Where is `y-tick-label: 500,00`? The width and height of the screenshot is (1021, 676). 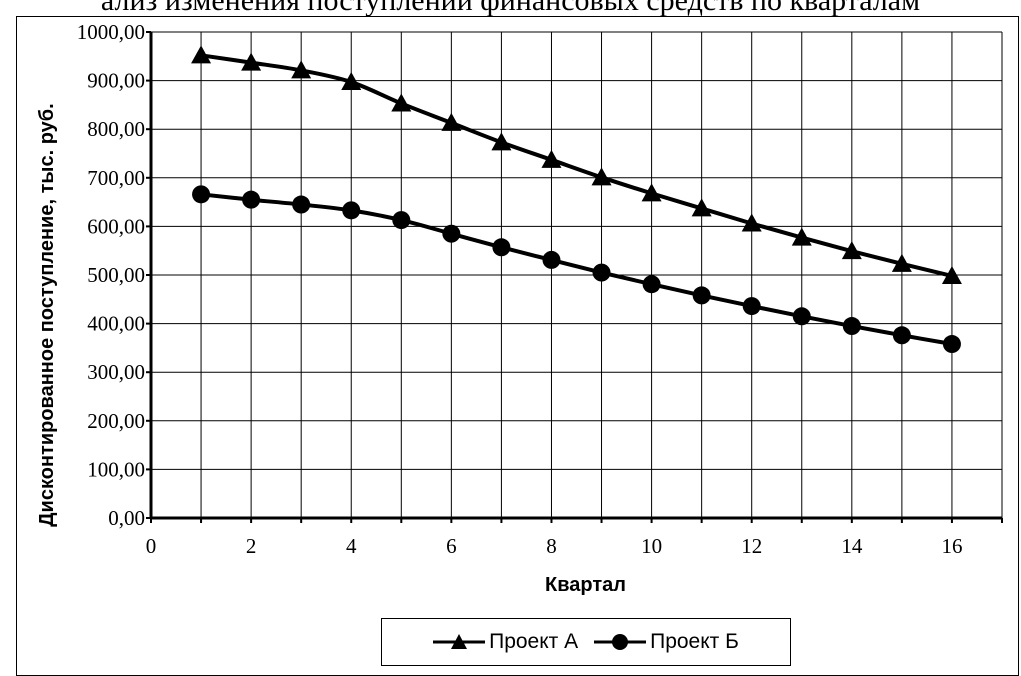 y-tick-label: 500,00 is located at coordinates (116, 275).